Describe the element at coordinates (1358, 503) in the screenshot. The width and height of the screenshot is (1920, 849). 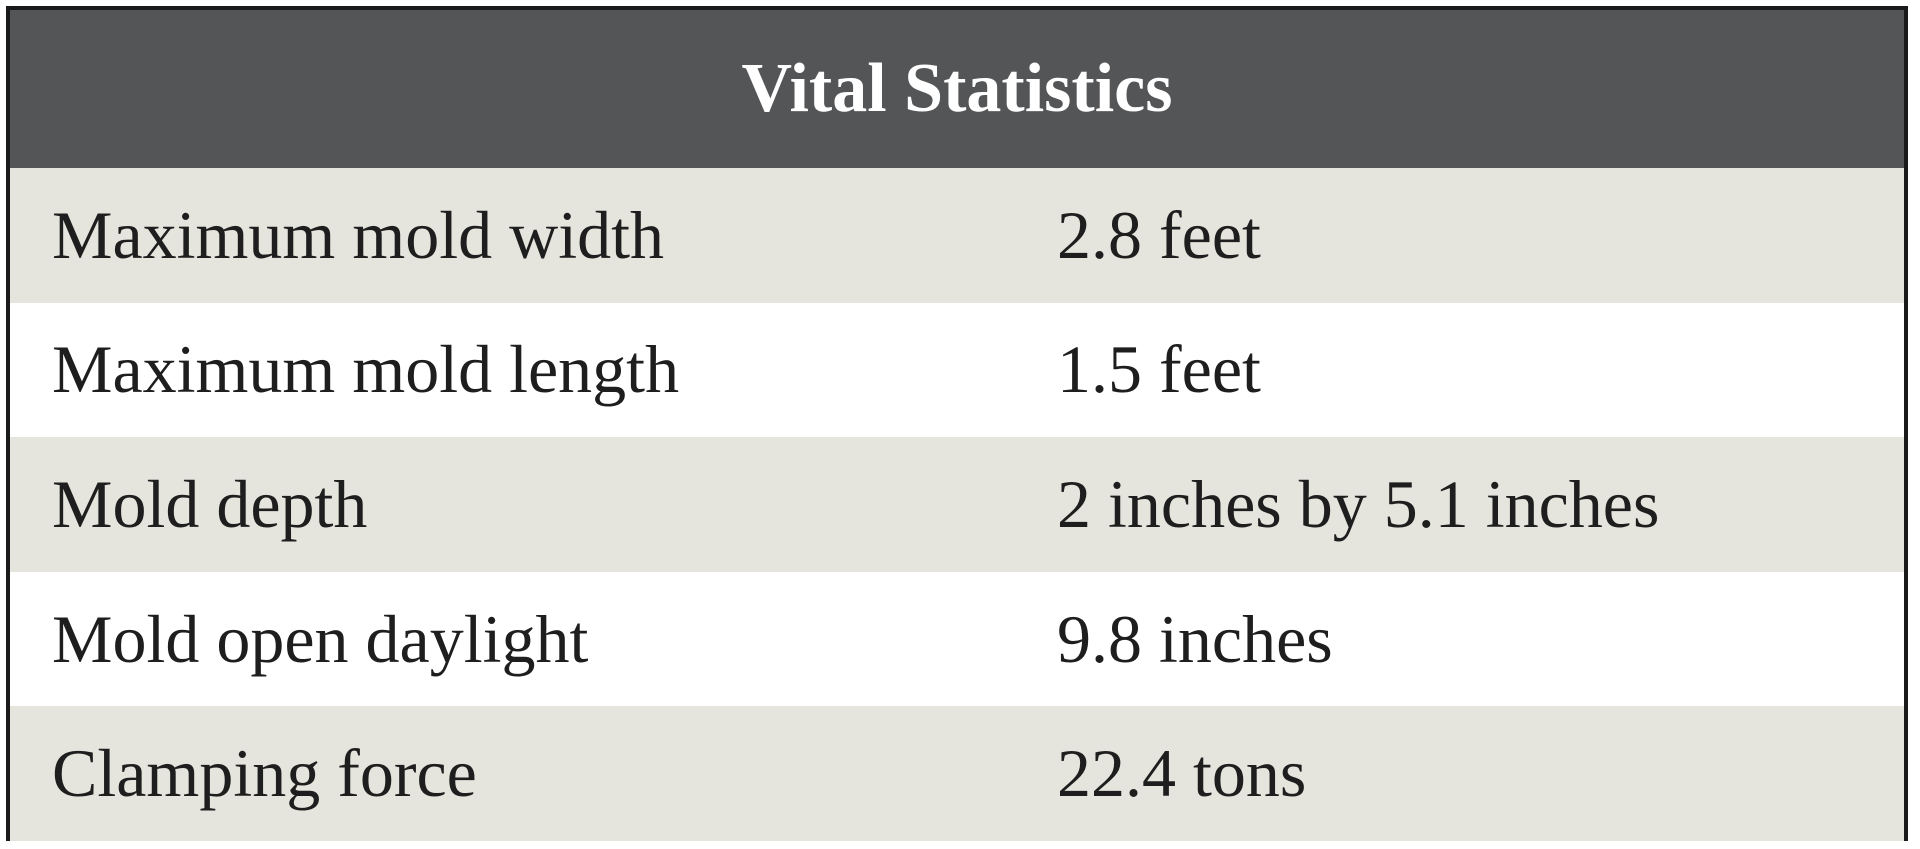
I see `row-value: 2 inches by 5.1 inches` at that location.